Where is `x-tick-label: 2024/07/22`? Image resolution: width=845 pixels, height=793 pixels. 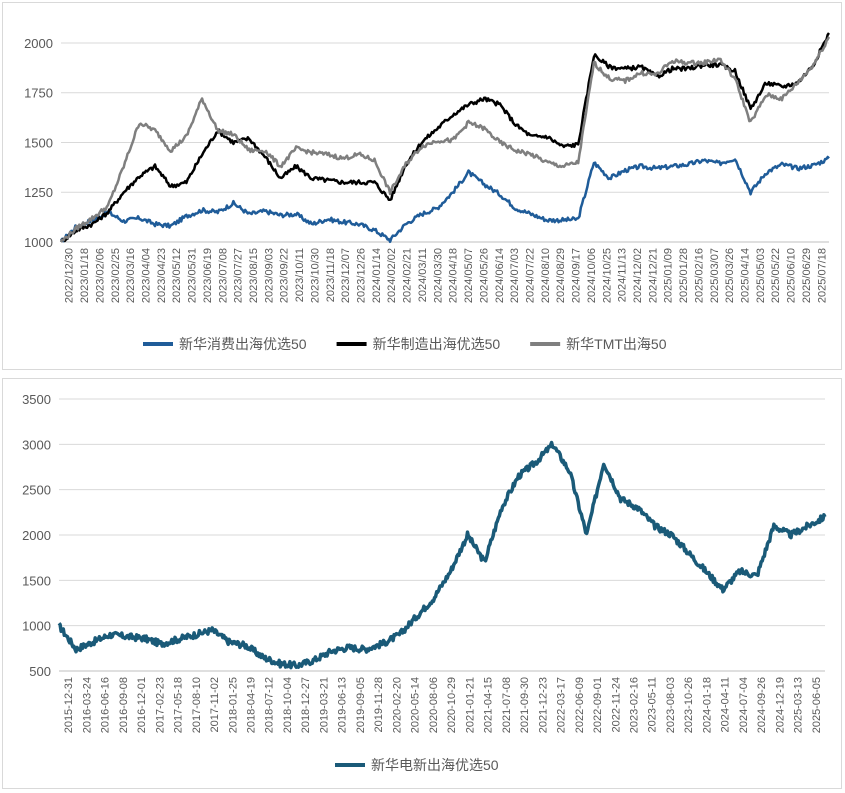
x-tick-label: 2024/07/22 is located at coordinates (530, 275).